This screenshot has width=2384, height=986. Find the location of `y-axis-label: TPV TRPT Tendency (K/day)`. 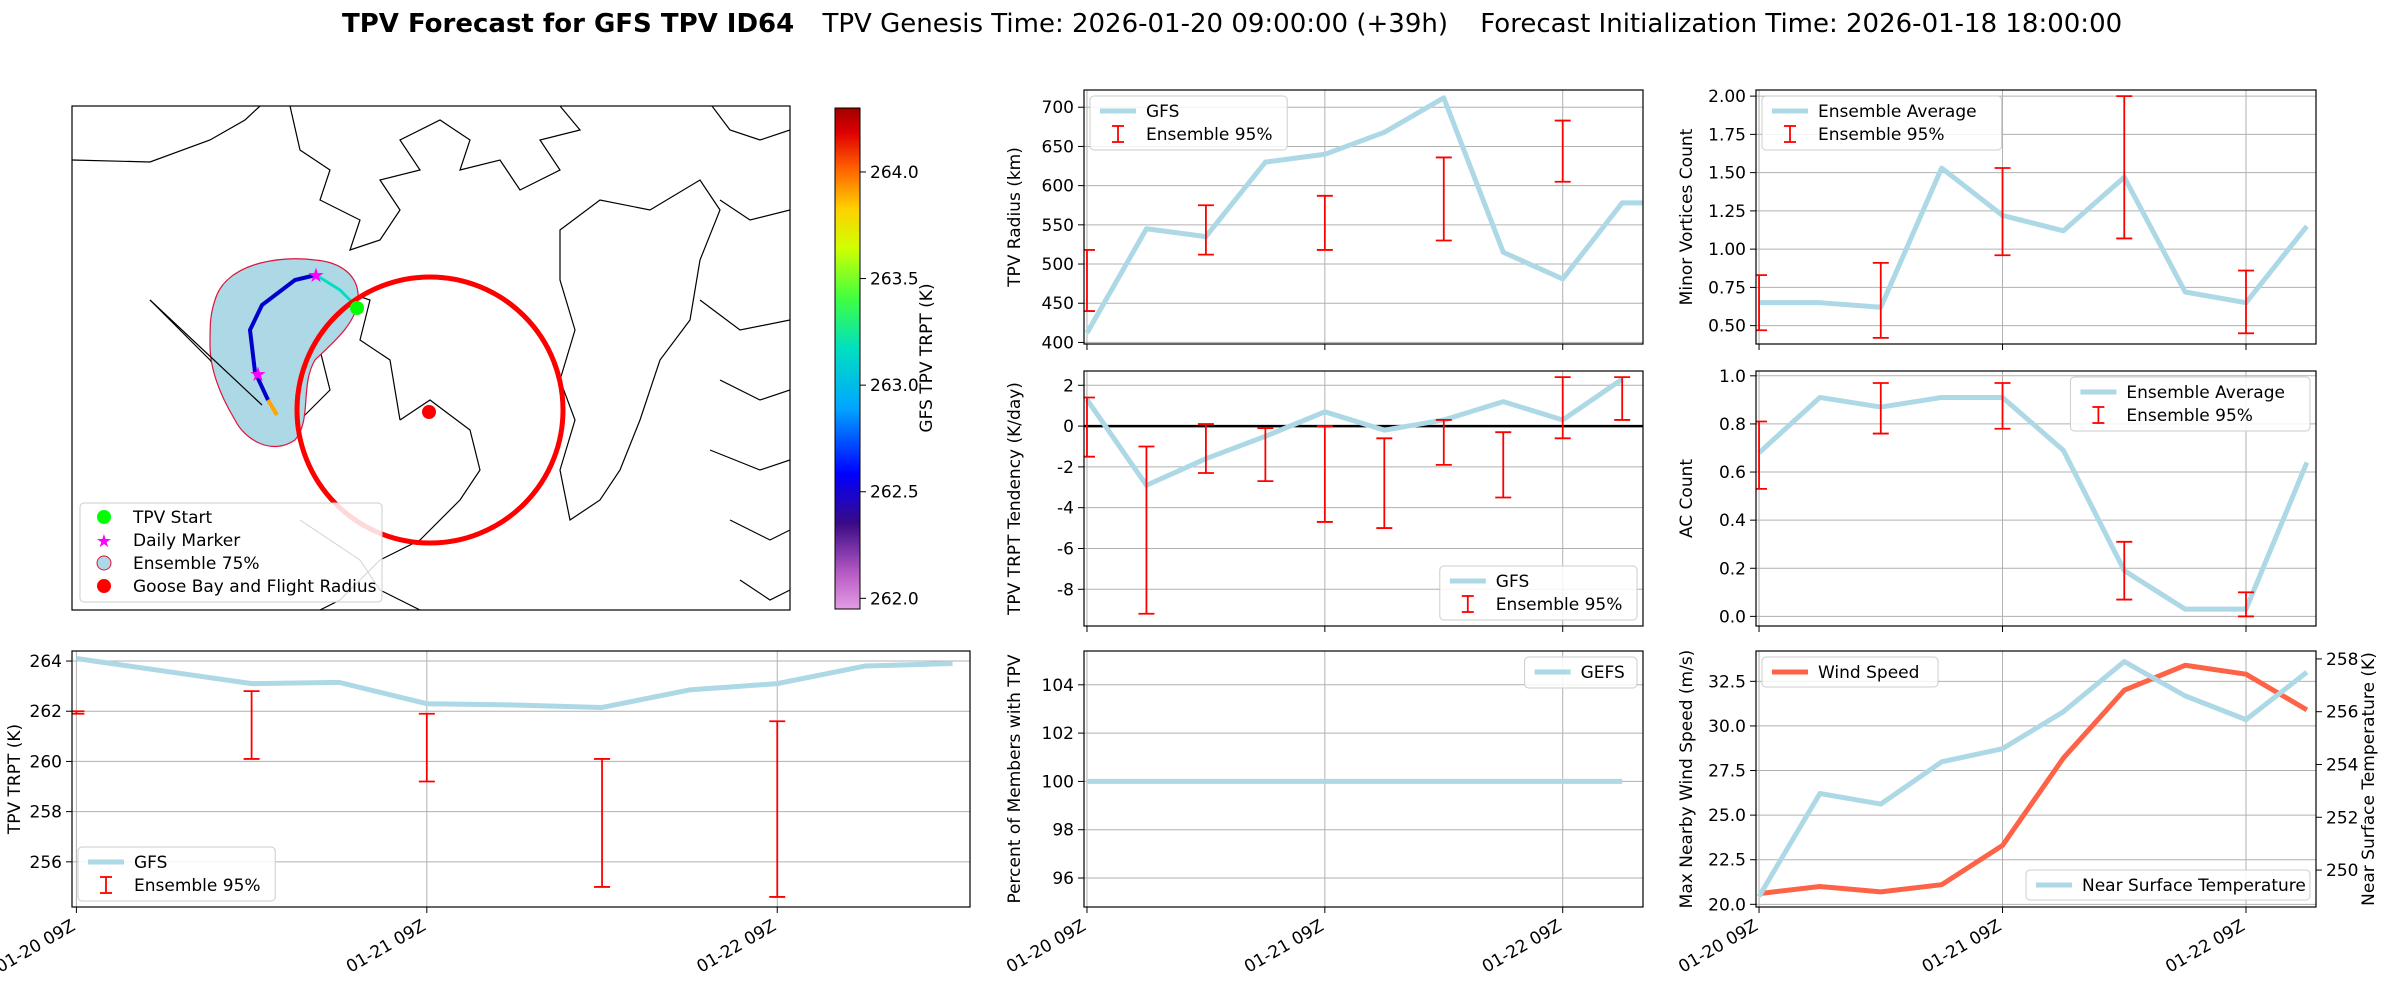

y-axis-label: TPV TRPT Tendency (K/day) is located at coordinates (1015, 499).